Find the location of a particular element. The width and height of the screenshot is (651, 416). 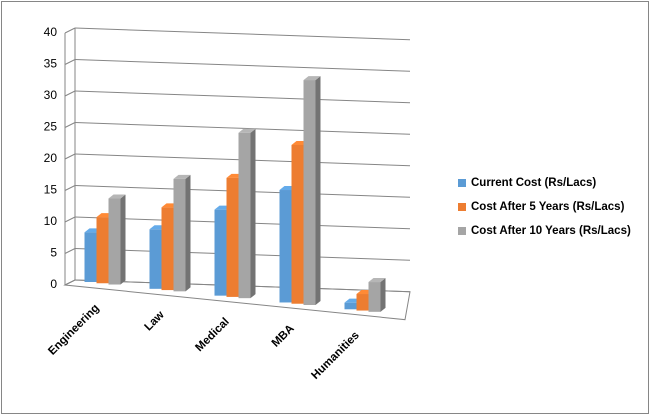

legend-label: Cost After 5 Years (Rs/Lacs) is located at coordinates (548, 207).